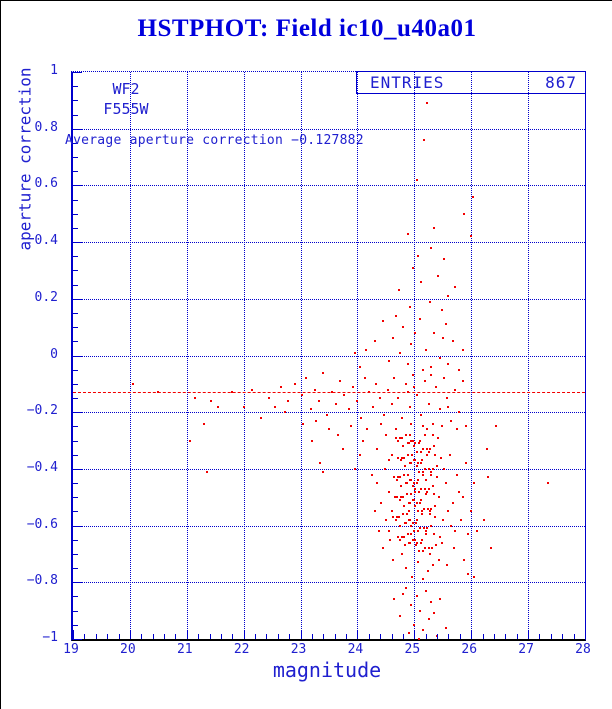  Describe the element at coordinates (71, 649) in the screenshot. I see `x-tick-label: 19` at that location.